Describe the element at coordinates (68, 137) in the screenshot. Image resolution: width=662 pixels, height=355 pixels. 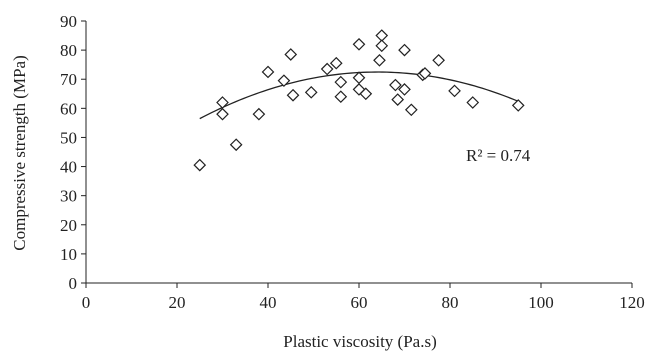
I see `y-tick-label: 50` at that location.